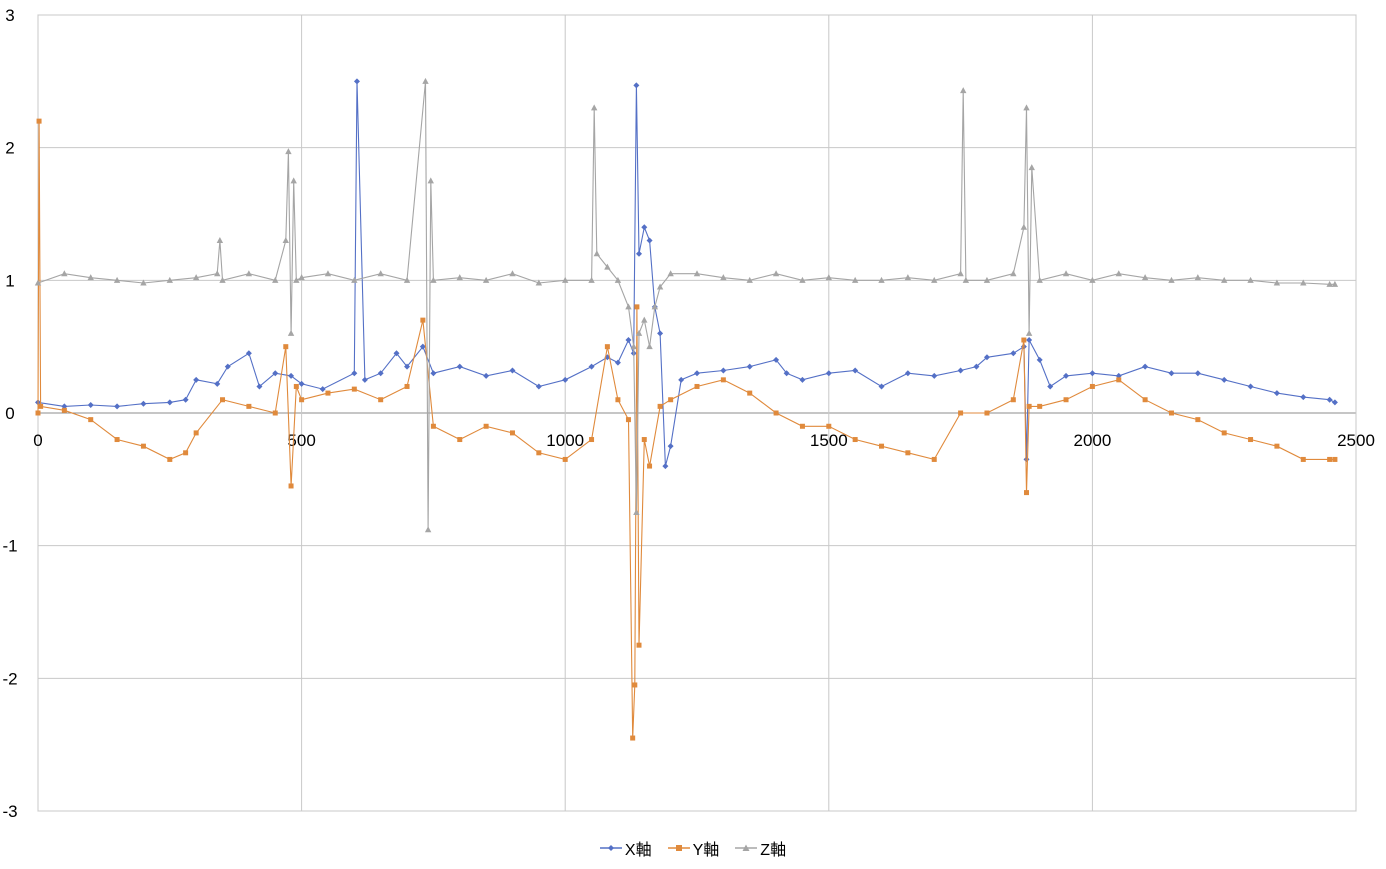 The height and width of the screenshot is (869, 1386). What do you see at coordinates (746, 847) in the screenshot?
I see `legend-z-marker-icon` at bounding box center [746, 847].